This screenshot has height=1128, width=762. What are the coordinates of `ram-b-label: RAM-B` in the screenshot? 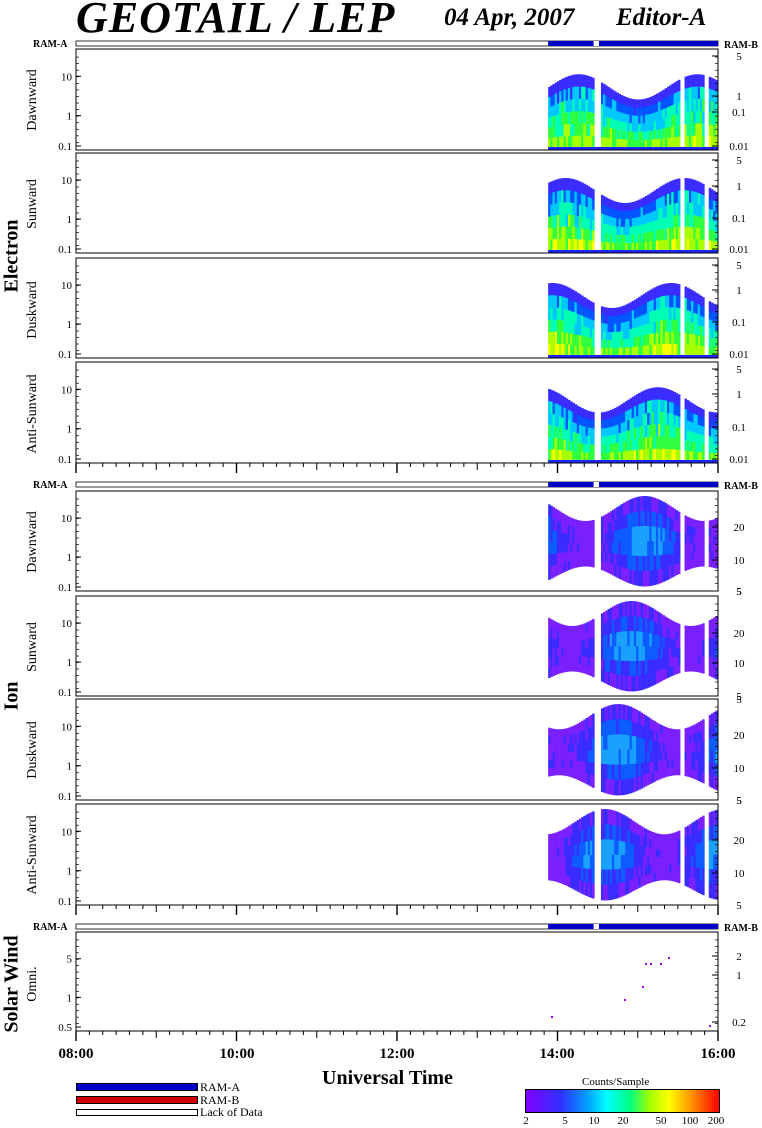 It's located at (741, 486).